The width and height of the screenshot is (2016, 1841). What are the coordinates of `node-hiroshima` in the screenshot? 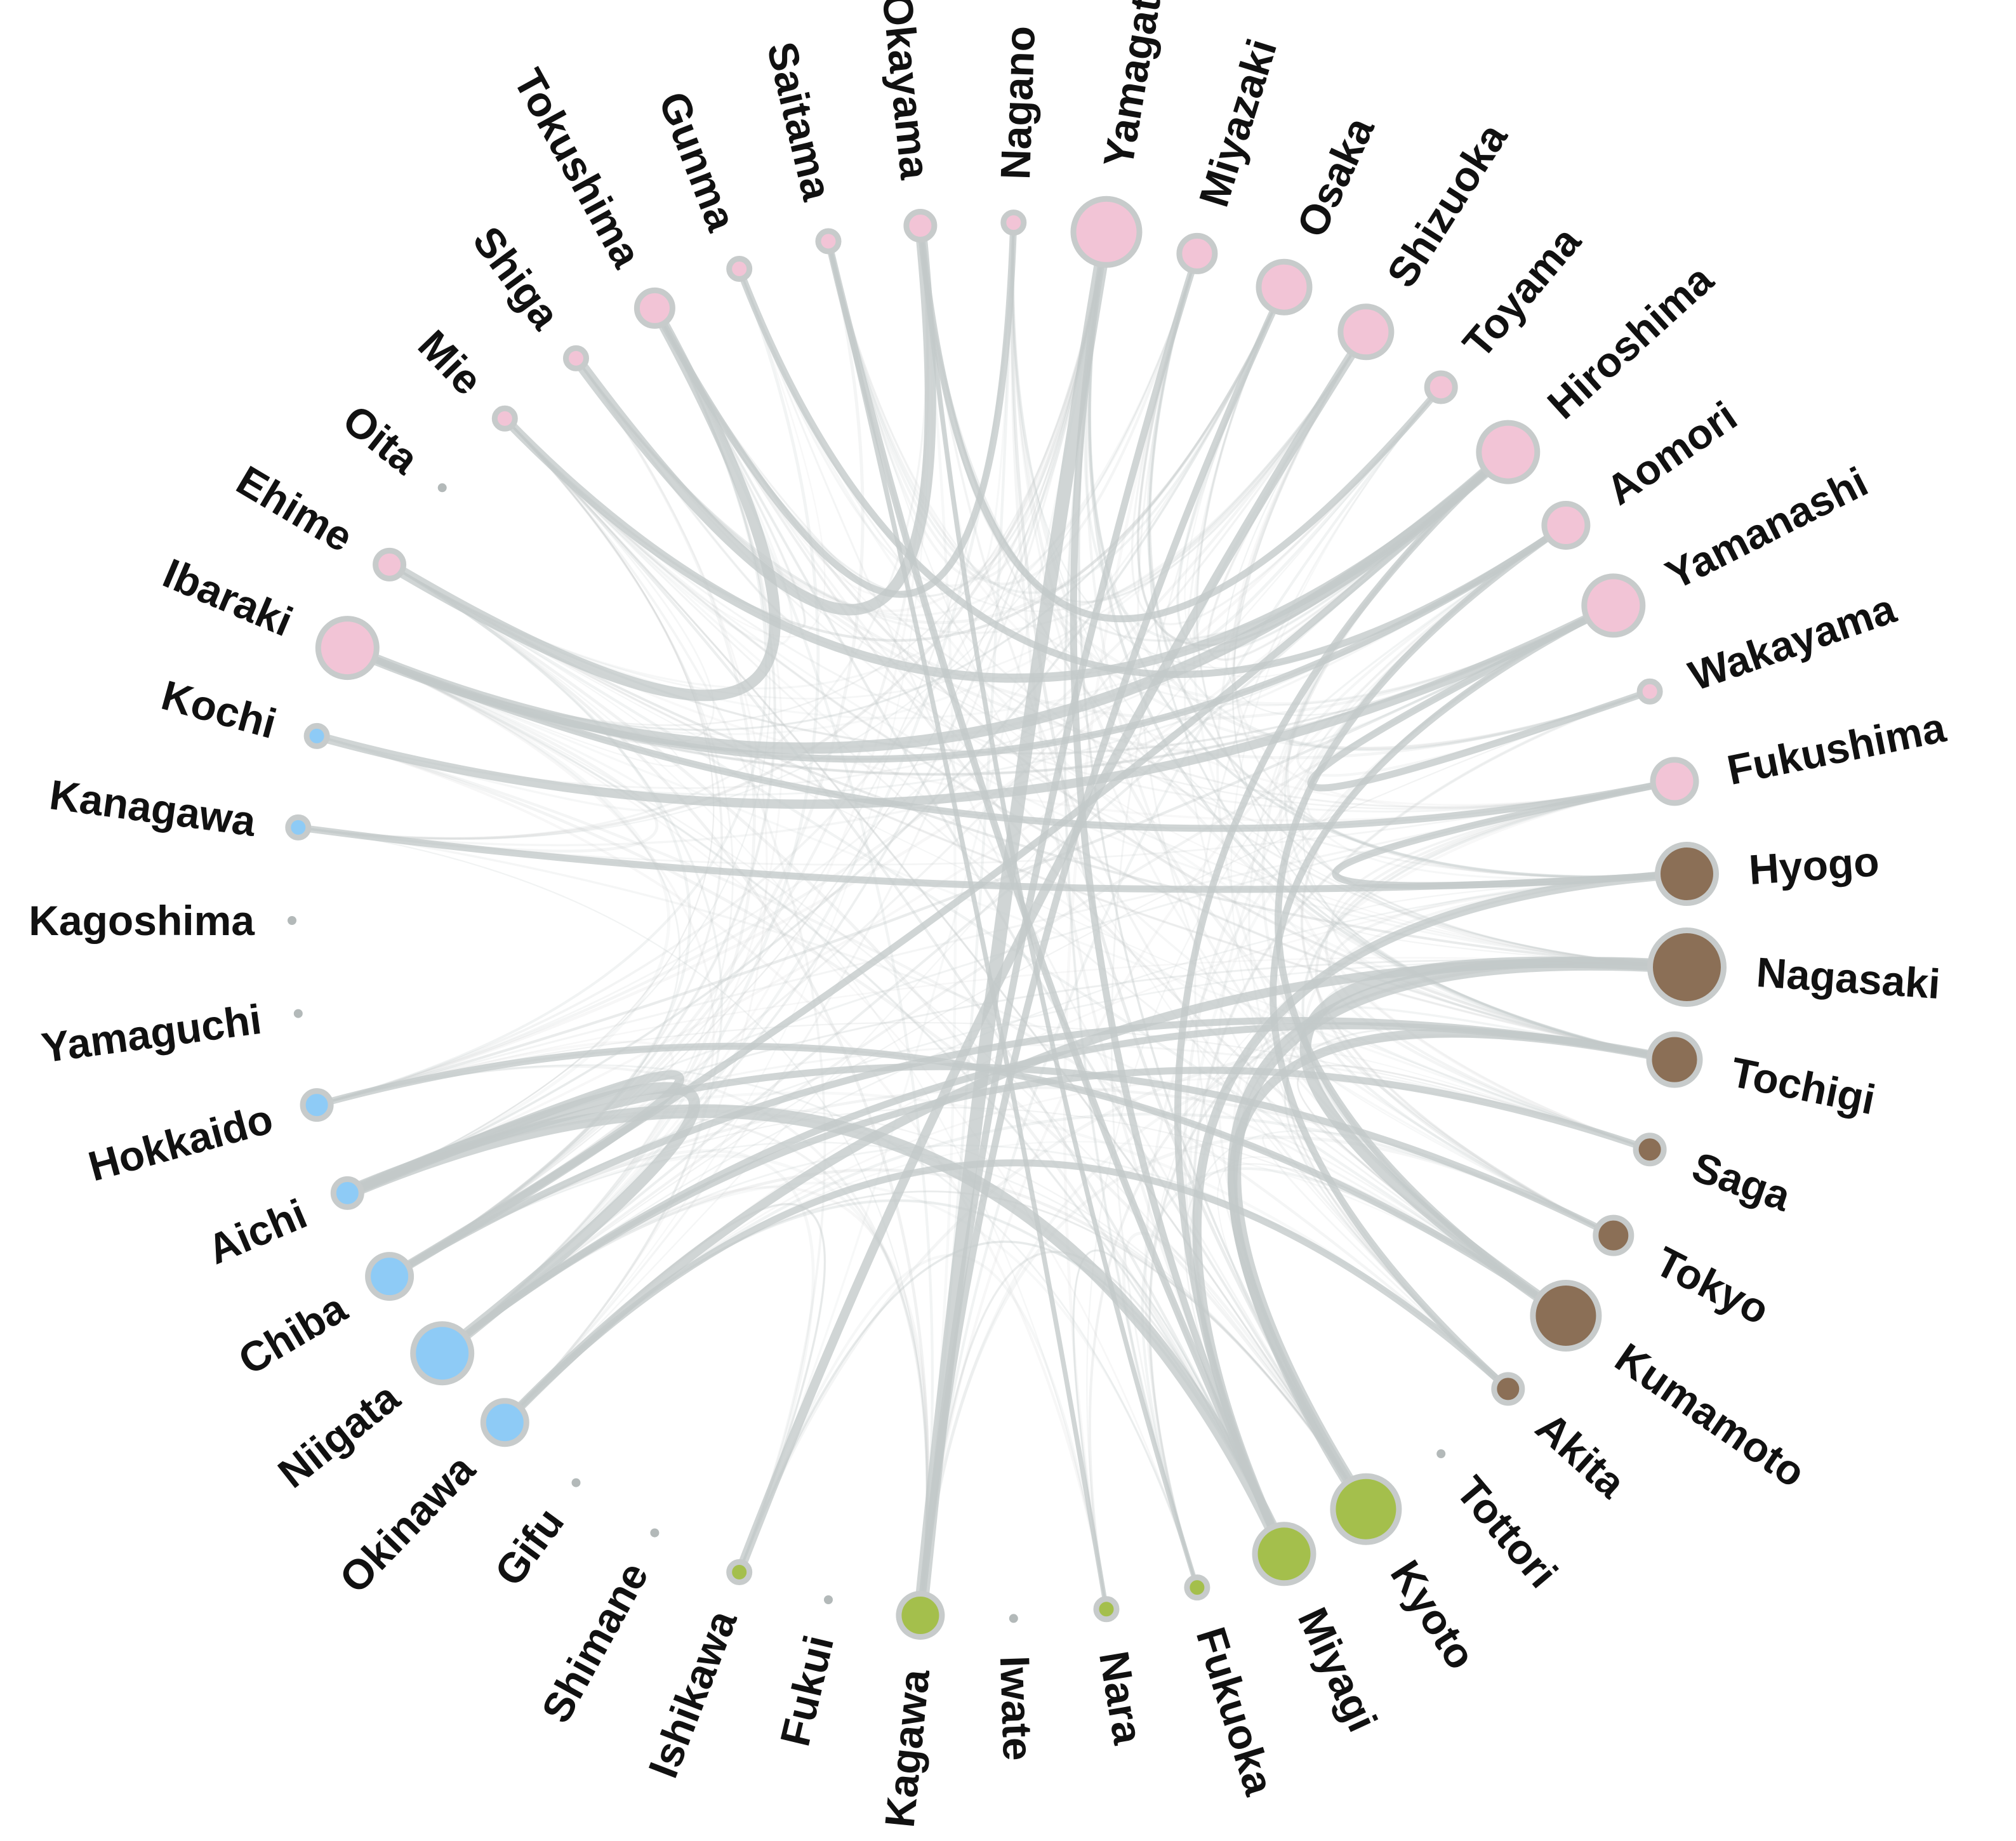 It's located at (1508, 452).